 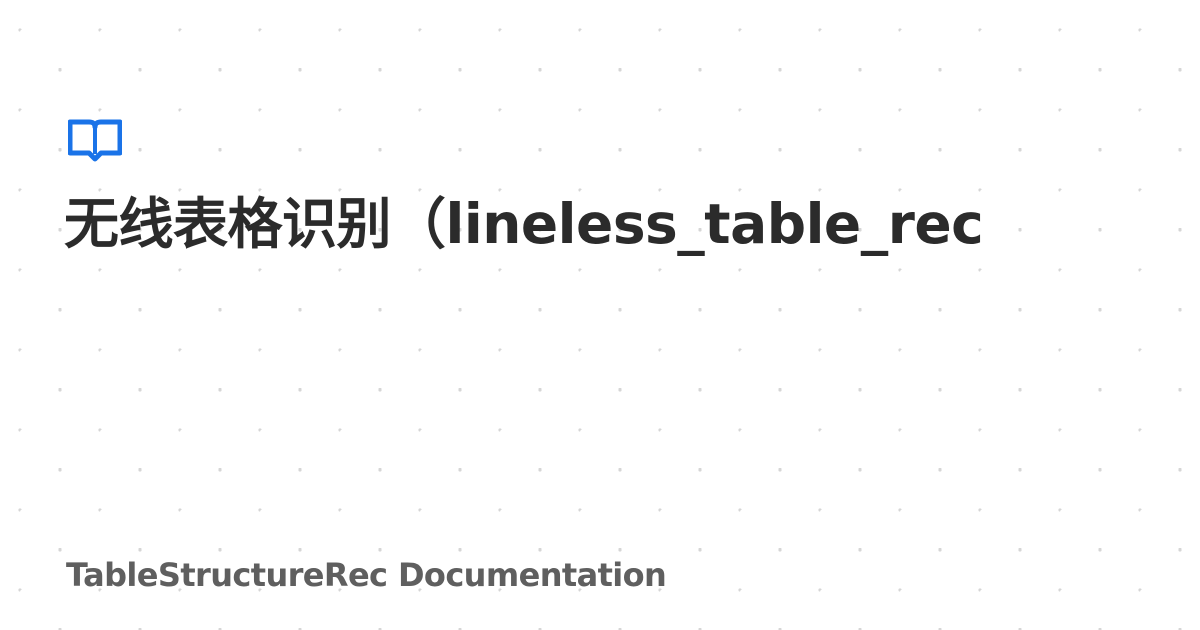 What do you see at coordinates (95, 140) in the screenshot?
I see `open-book-icon` at bounding box center [95, 140].